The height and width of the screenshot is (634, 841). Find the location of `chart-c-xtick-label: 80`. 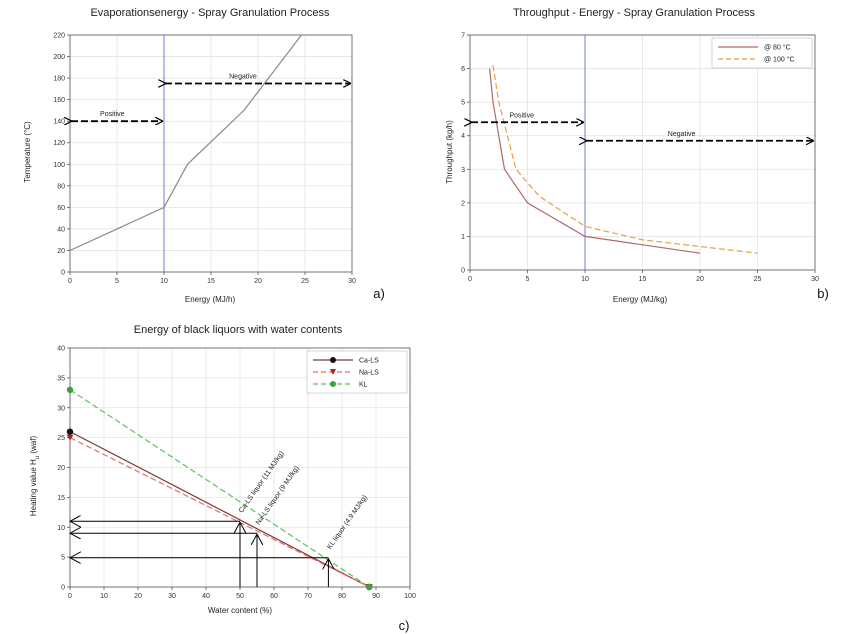

chart-c-xtick-label: 80 is located at coordinates (342, 596).